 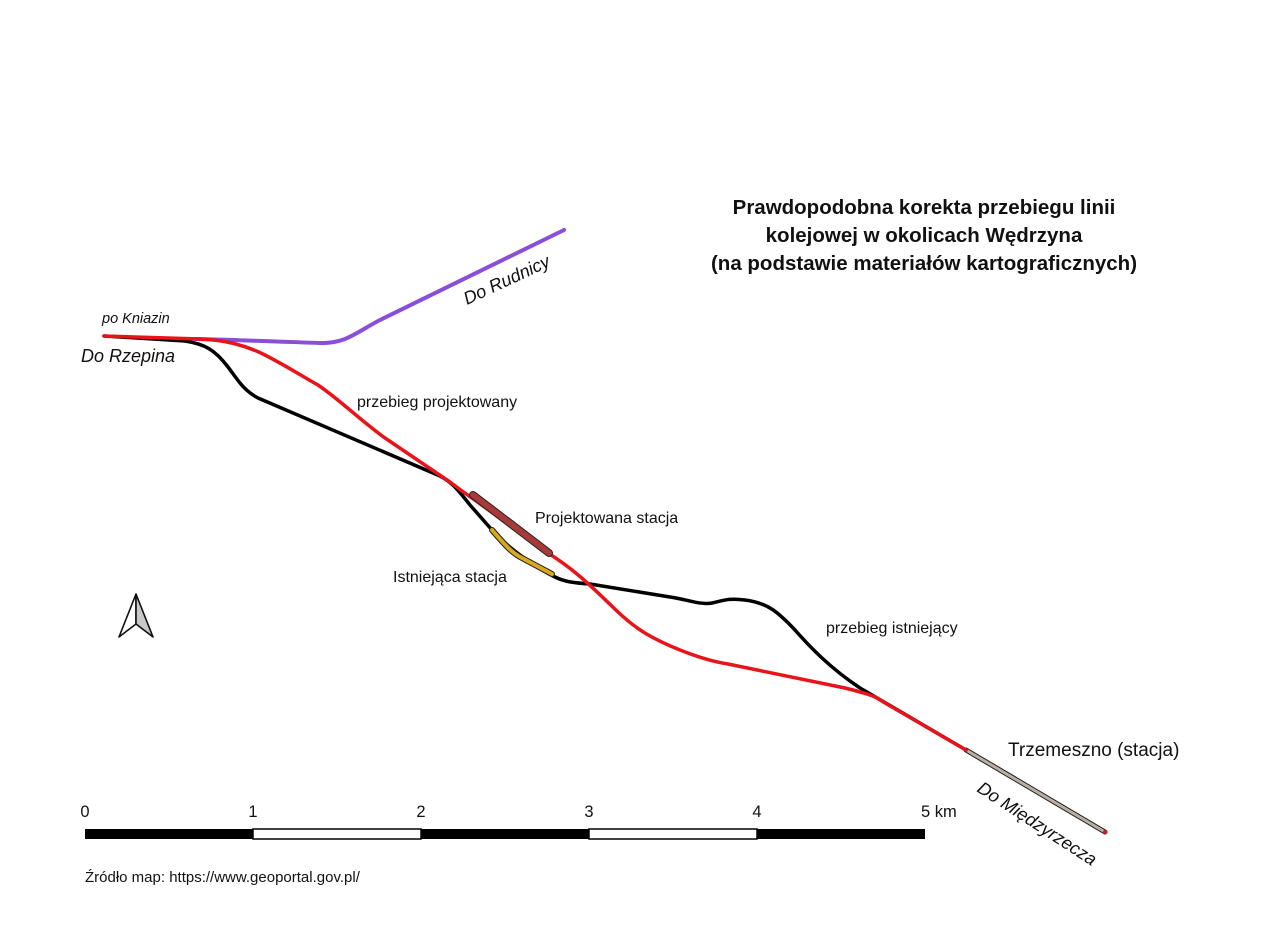 I want to click on rudnica-branch-line, so click(x=379, y=287).